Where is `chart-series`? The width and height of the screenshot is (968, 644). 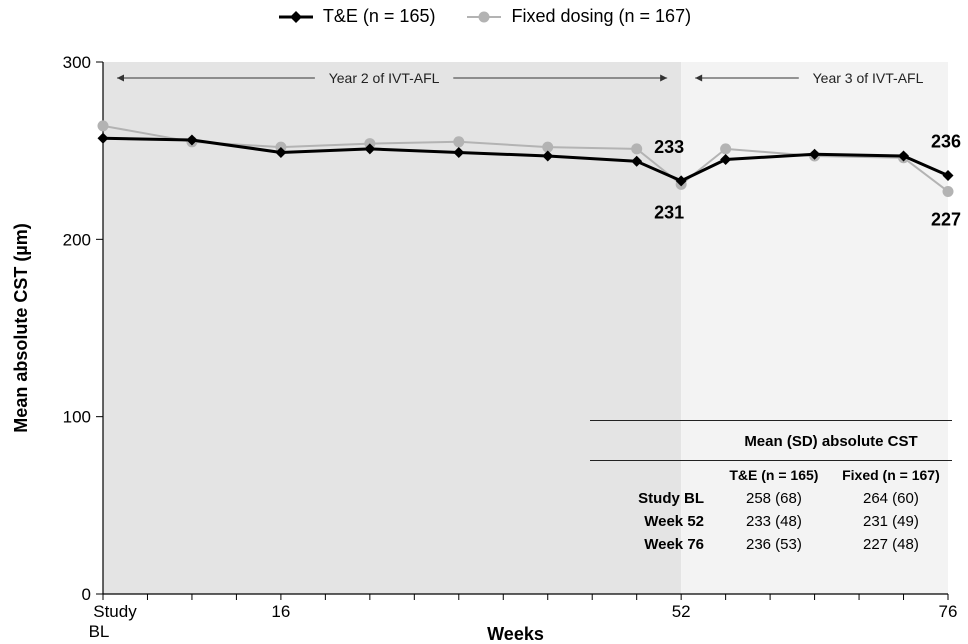 chart-series is located at coordinates (525, 158).